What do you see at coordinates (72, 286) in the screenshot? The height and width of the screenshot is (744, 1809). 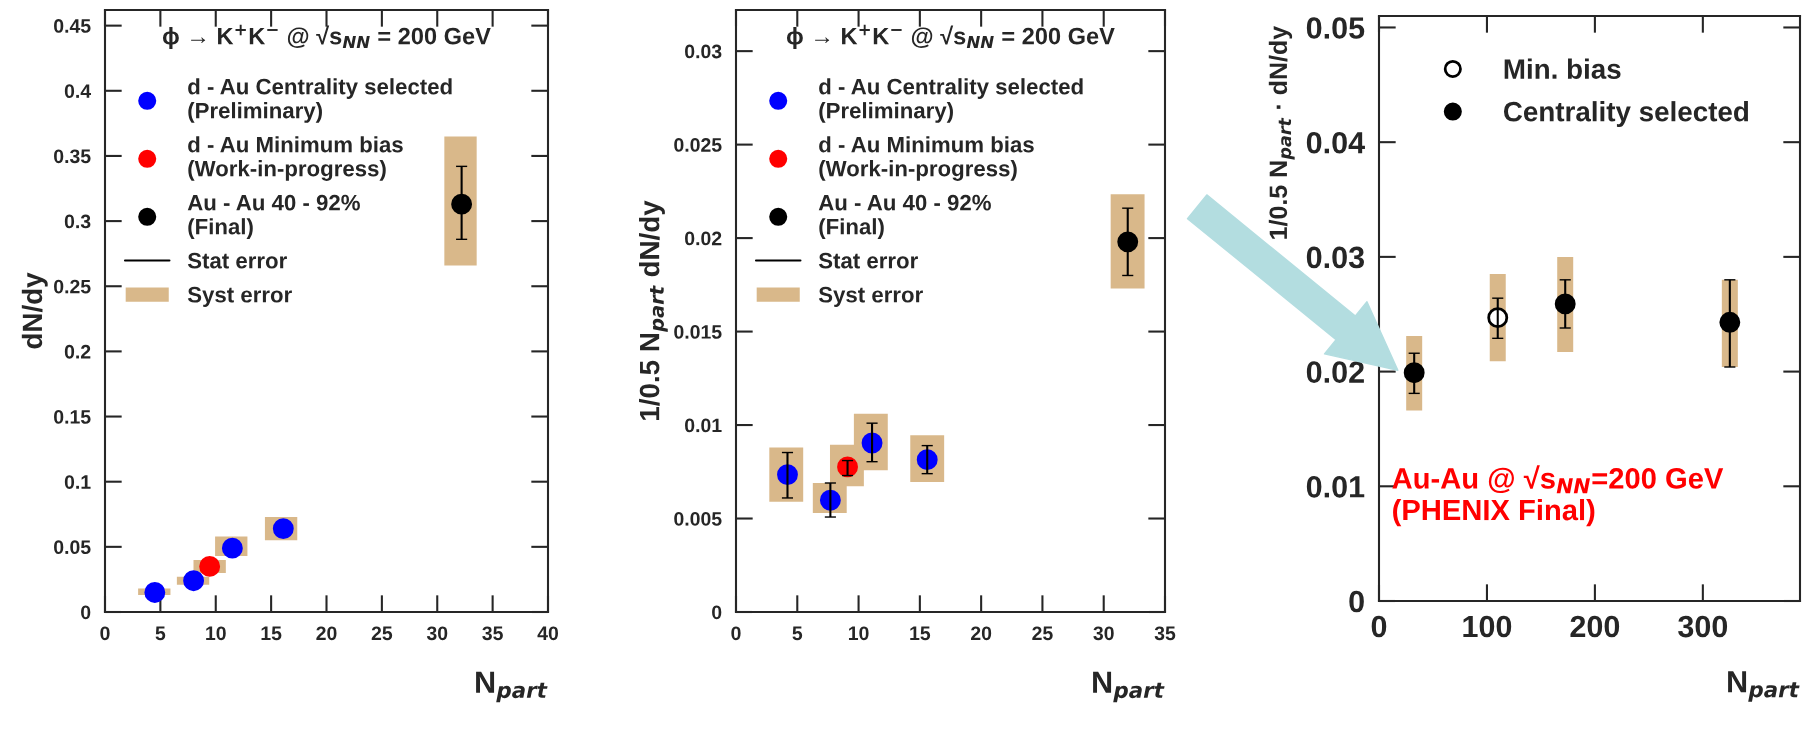 I see `y-tick-label: 0.25` at bounding box center [72, 286].